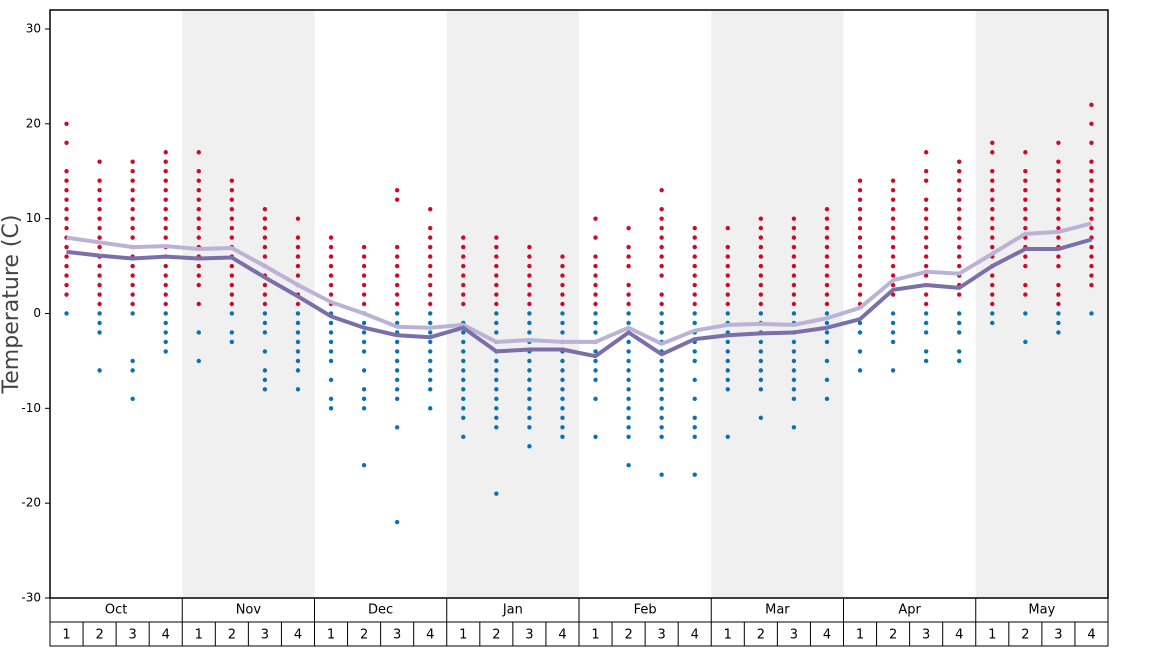  What do you see at coordinates (298, 635) in the screenshot?
I see `week-label: 4` at bounding box center [298, 635].